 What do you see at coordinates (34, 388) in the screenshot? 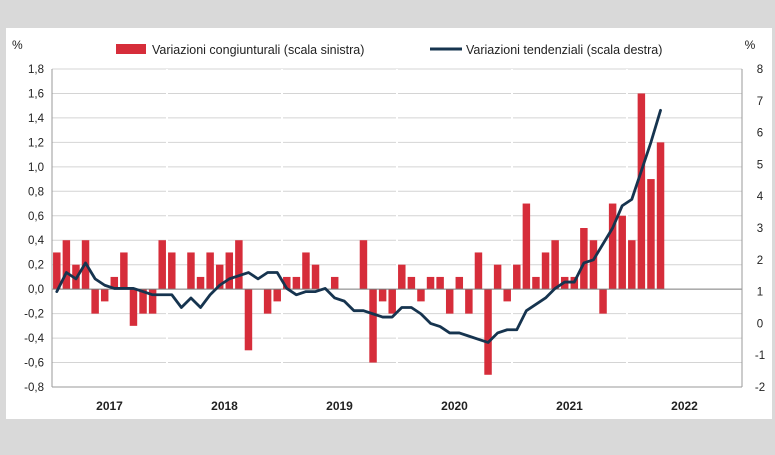
I see `left-tick-label: -0,8` at bounding box center [34, 388].